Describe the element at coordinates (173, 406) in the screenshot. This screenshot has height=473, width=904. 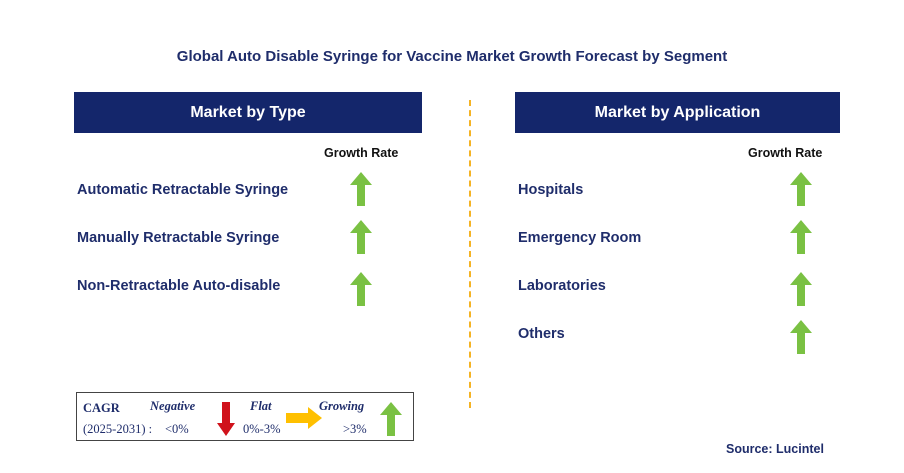
I see `legend-negative-label: Negative` at that location.